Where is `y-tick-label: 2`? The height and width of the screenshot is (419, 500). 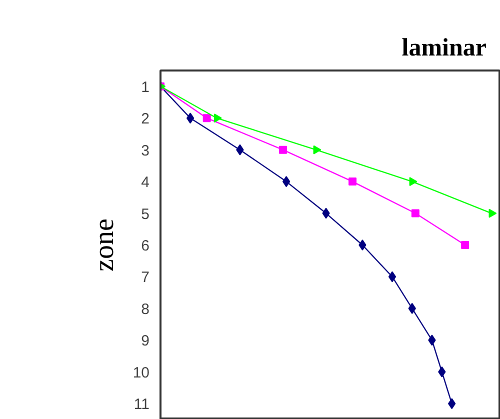
y-tick-label: 2 is located at coordinates (145, 119).